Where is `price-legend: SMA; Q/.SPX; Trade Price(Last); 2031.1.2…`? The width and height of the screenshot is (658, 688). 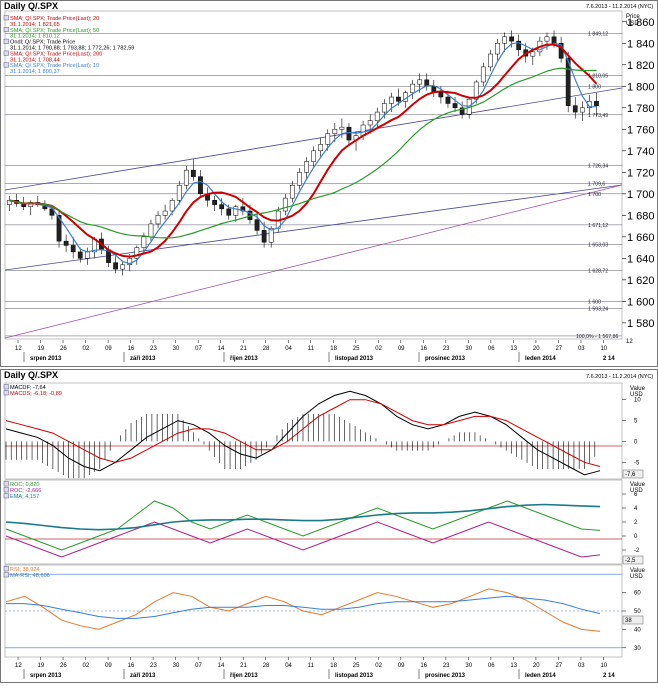 price-legend: SMA; Q/.SPX; Trade Price(Last); 2031.1.2… is located at coordinates (68, 45).